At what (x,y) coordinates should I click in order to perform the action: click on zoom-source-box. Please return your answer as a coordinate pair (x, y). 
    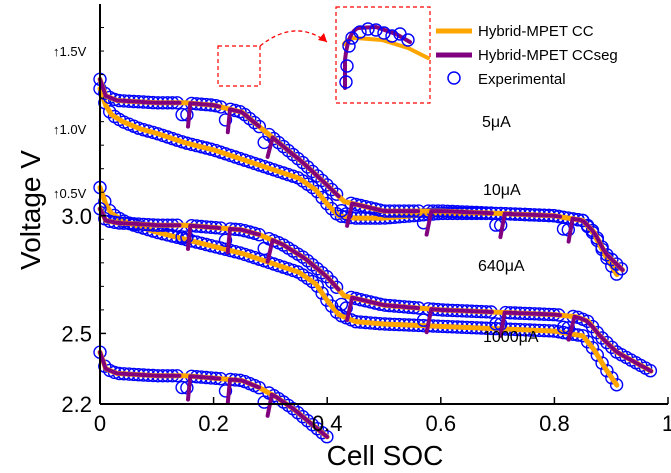
    Looking at the image, I should click on (239, 66).